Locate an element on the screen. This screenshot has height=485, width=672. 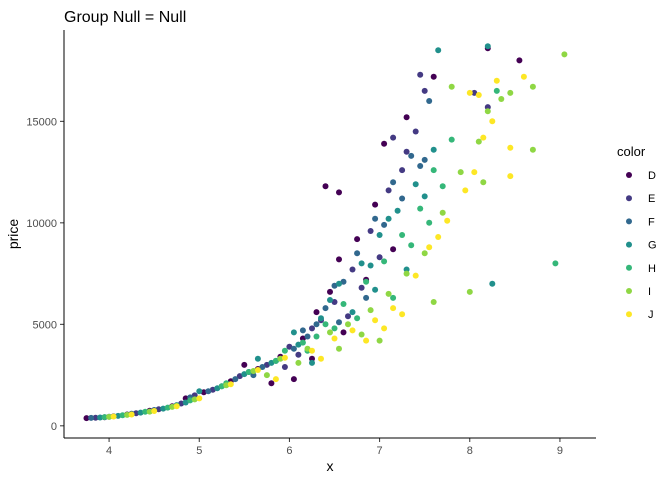
y-axis-title: price is located at coordinates (13, 234).